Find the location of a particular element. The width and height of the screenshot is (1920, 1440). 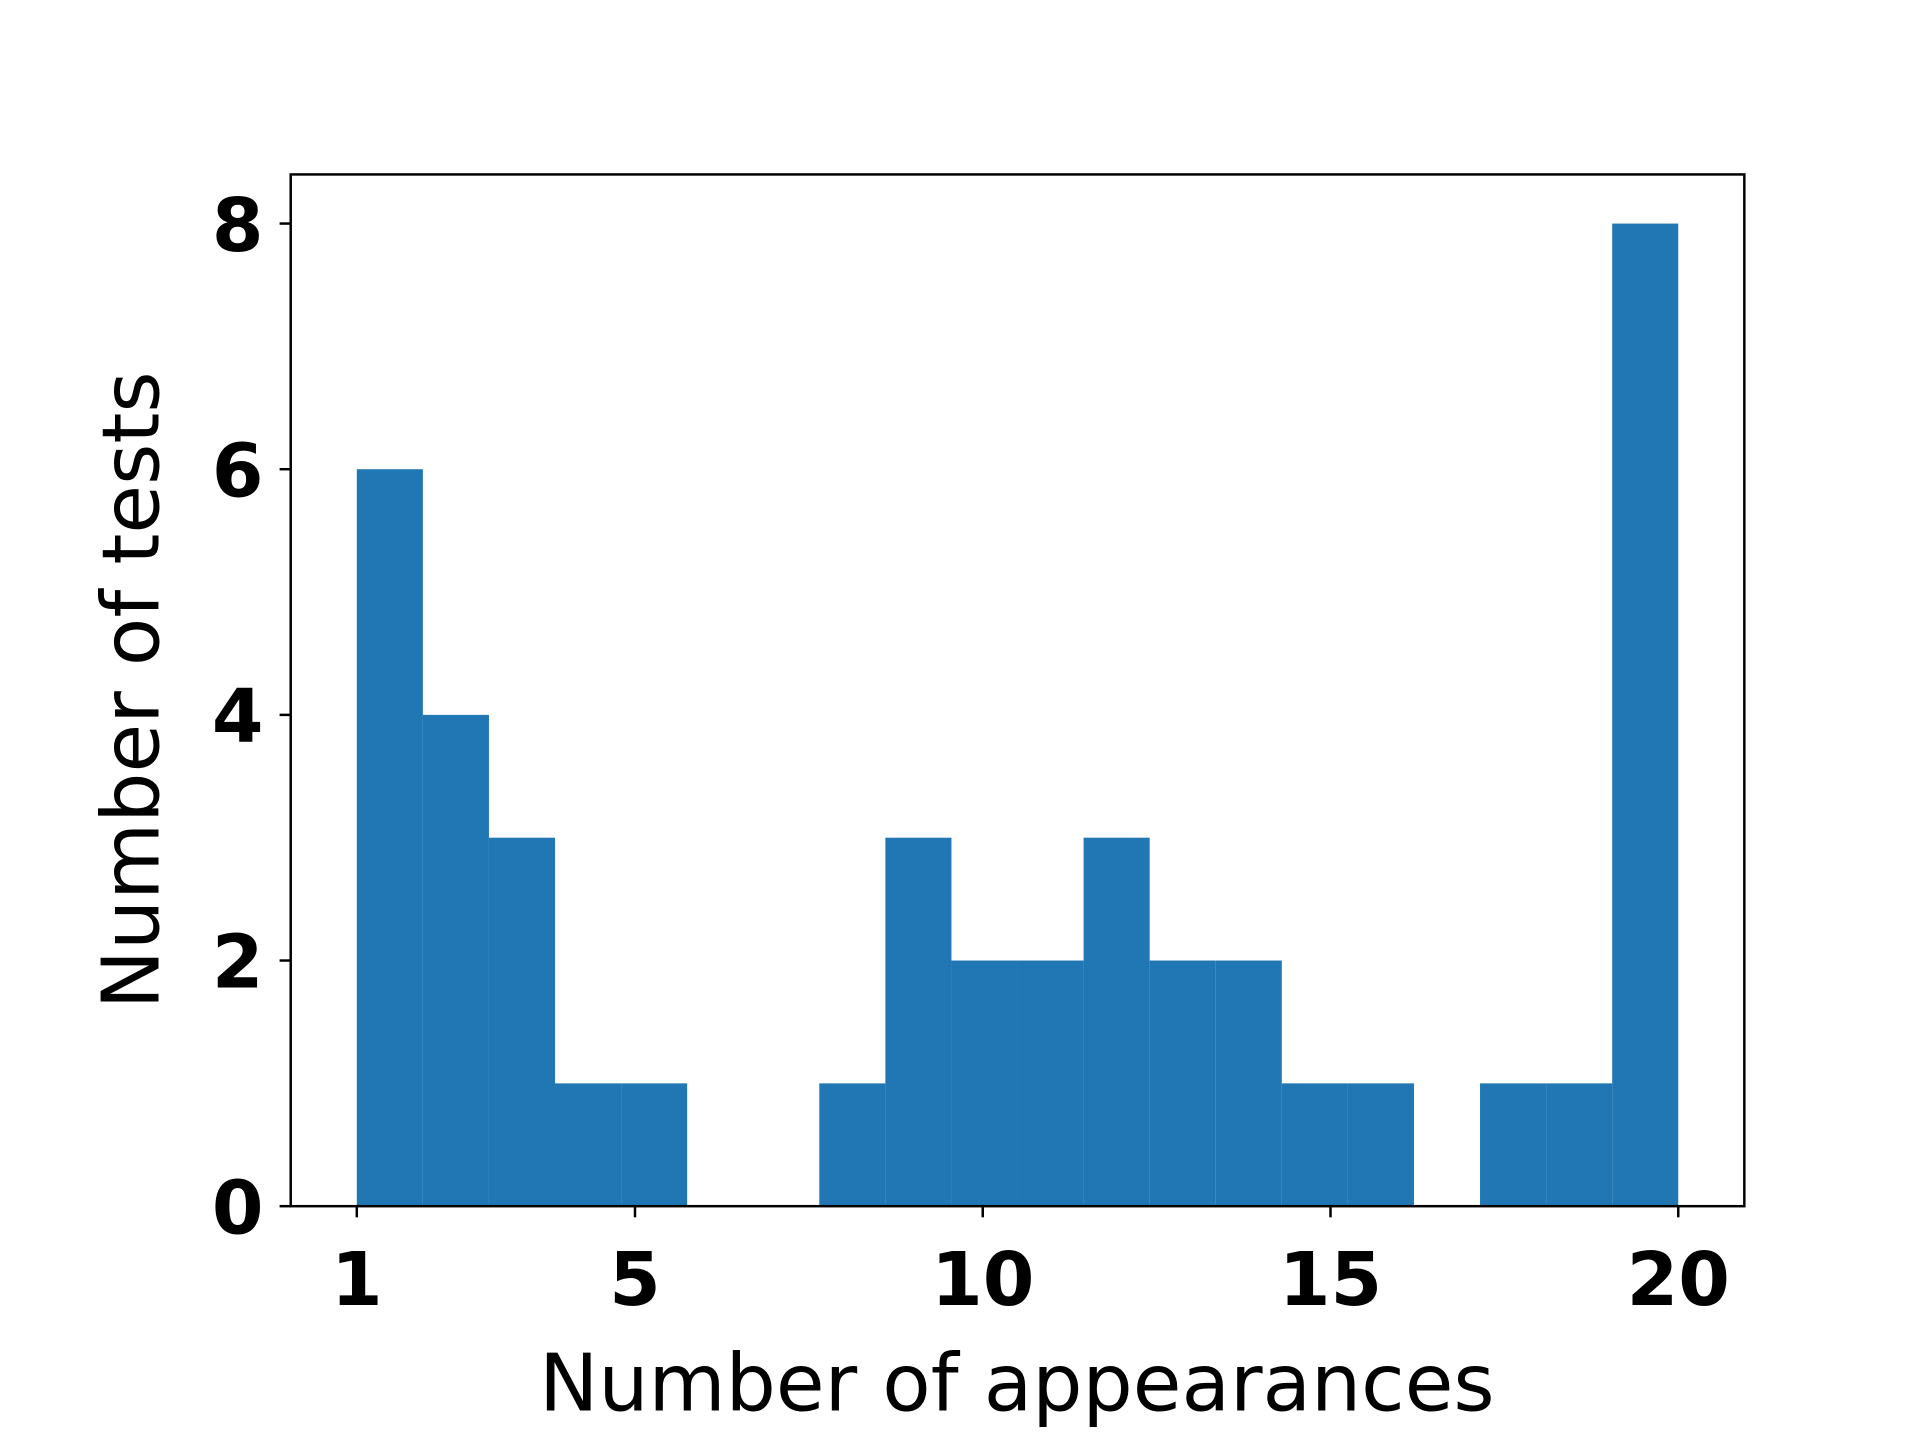

x-tick-label: 15 is located at coordinates (1330, 1279).